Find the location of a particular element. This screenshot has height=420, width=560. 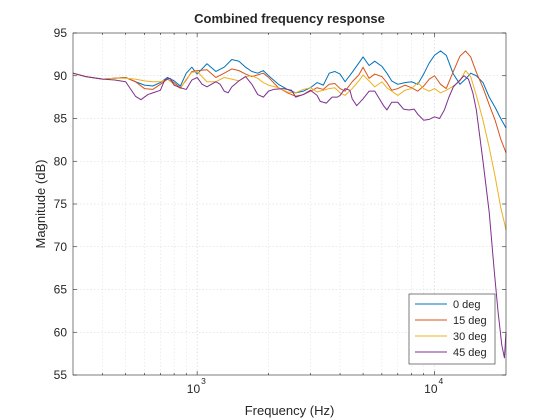

legend-entry: 45 deg is located at coordinates (451, 353).